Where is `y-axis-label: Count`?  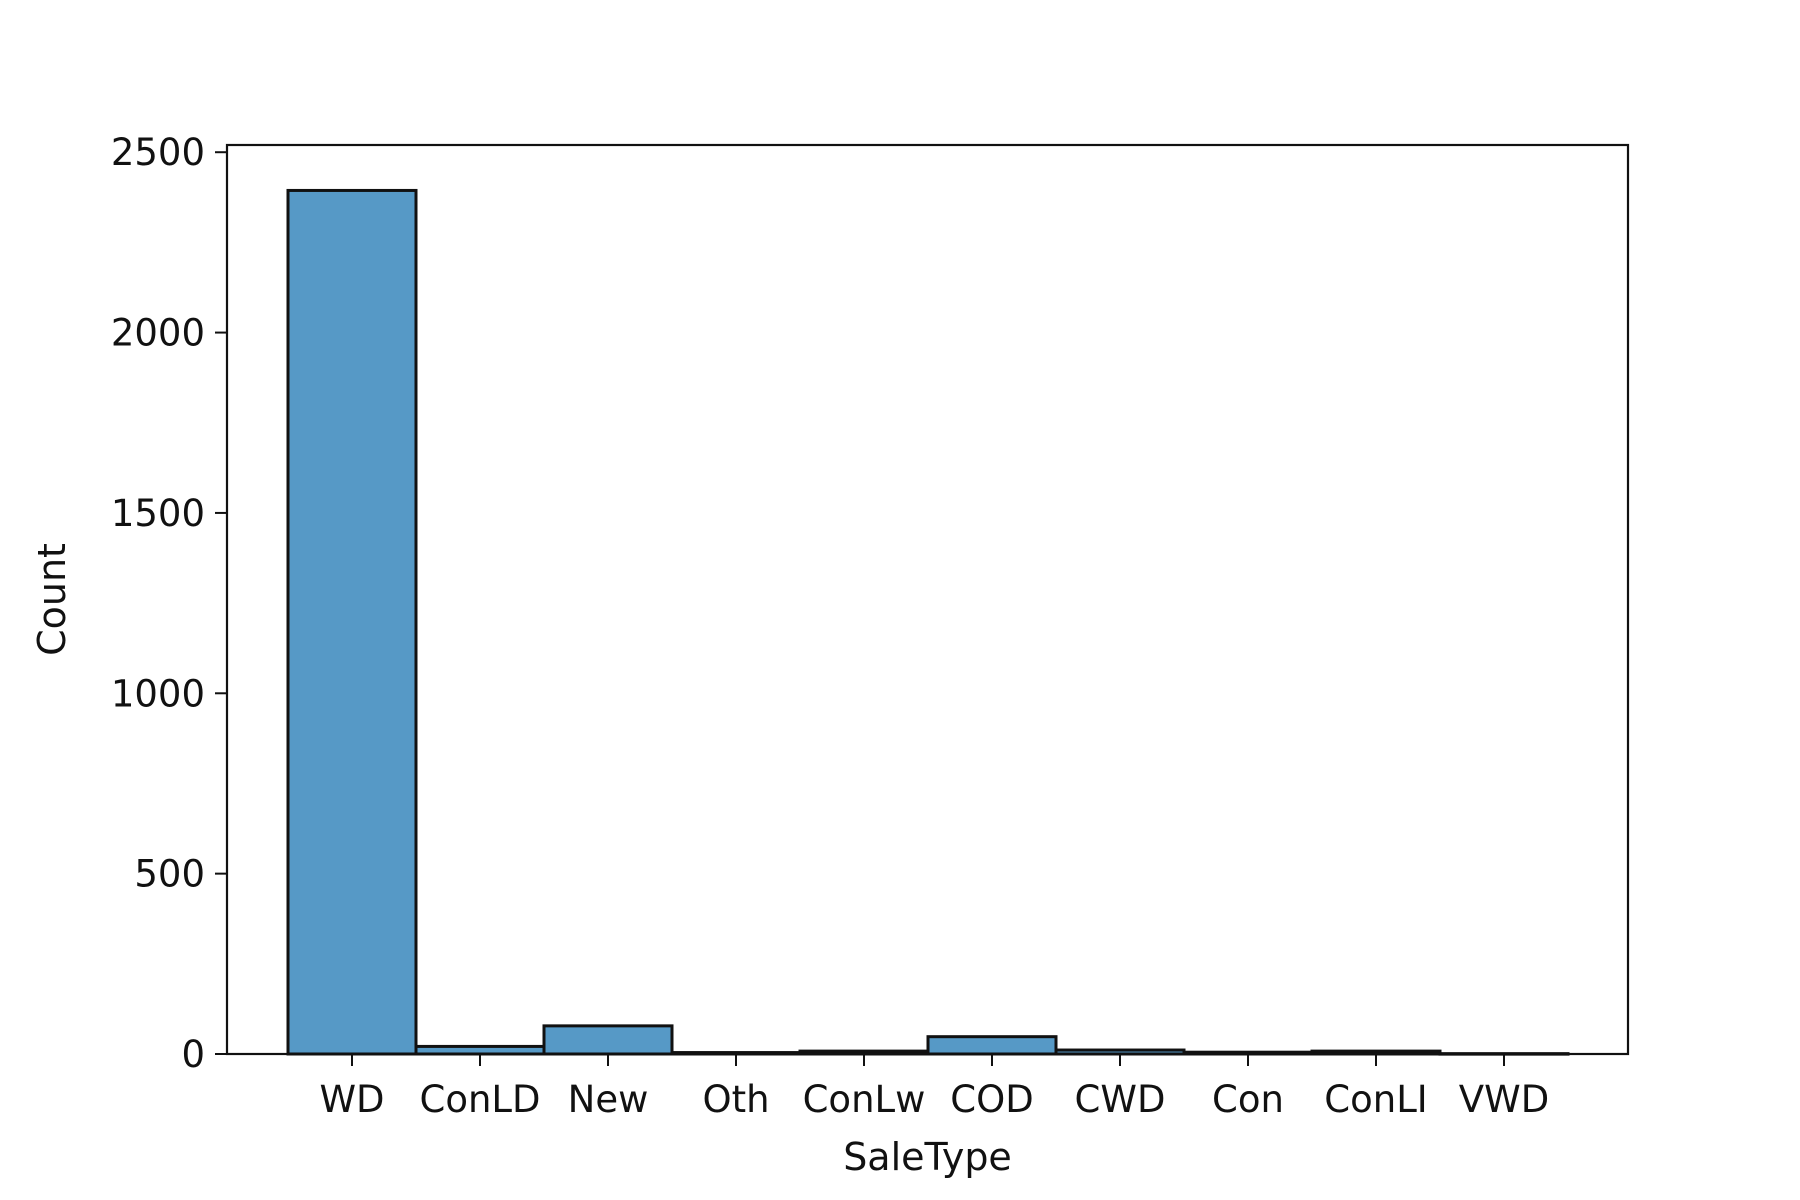 y-axis-label: Count is located at coordinates (52, 599).